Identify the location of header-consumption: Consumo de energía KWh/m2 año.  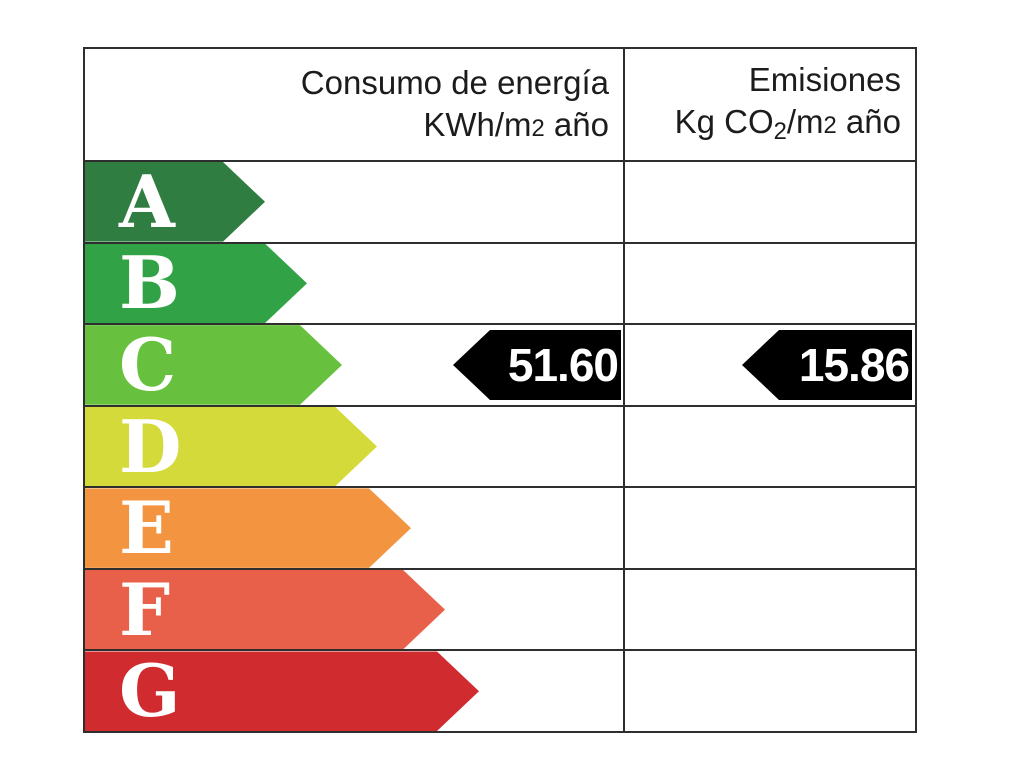
(355, 104).